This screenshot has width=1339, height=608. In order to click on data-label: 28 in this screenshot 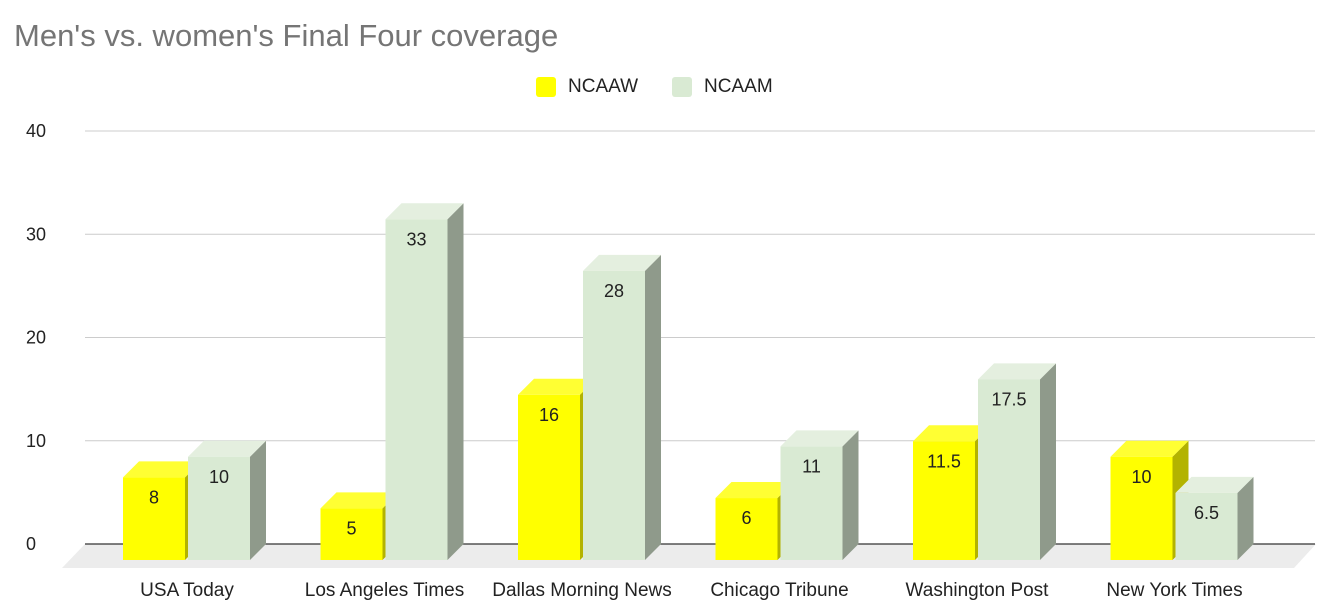, I will do `click(614, 291)`.